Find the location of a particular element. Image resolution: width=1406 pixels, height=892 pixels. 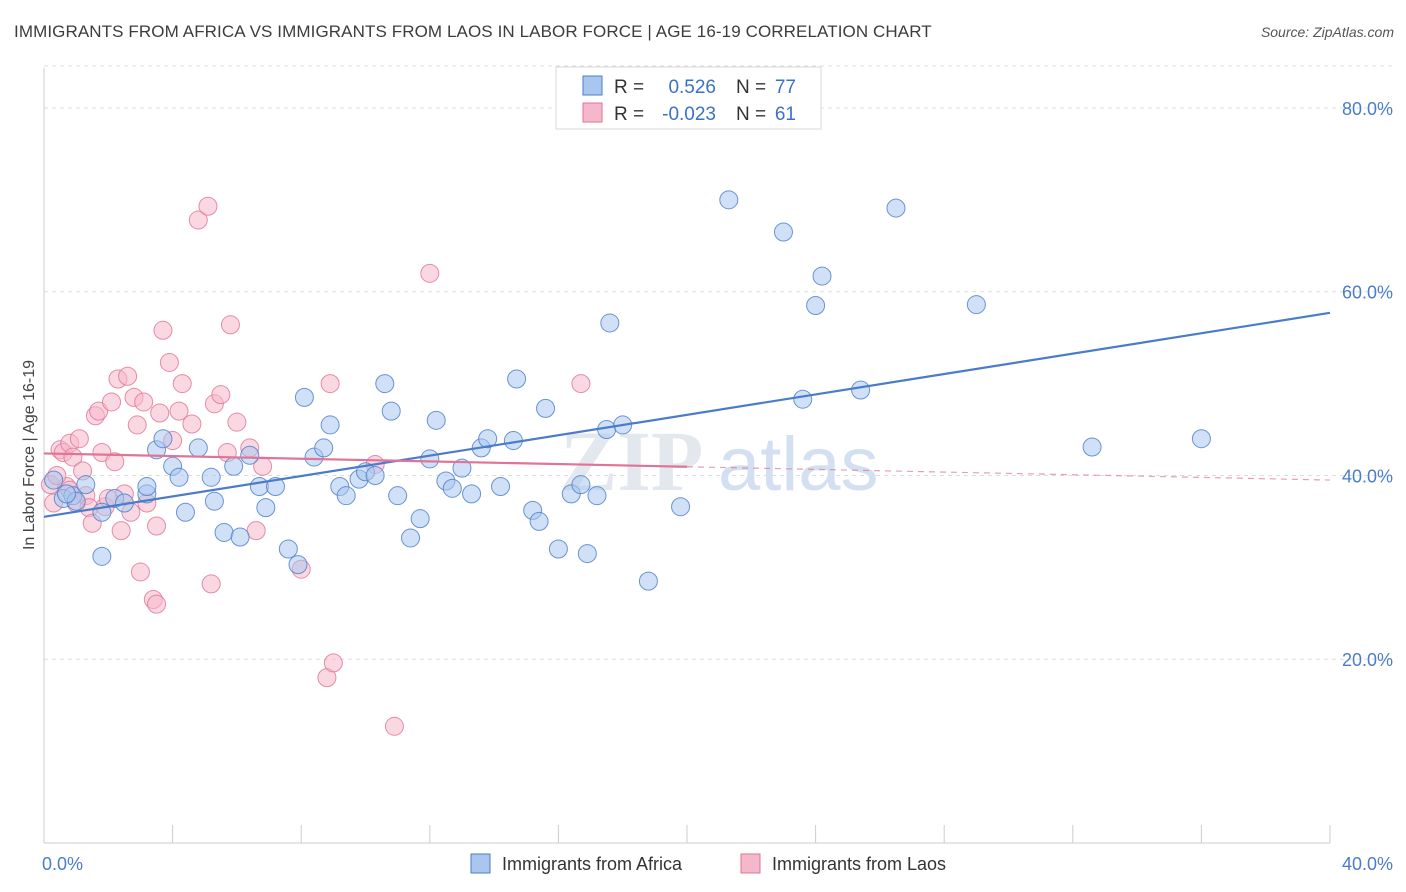

legend-laos-r-value: -0.023 is located at coordinates (689, 114).